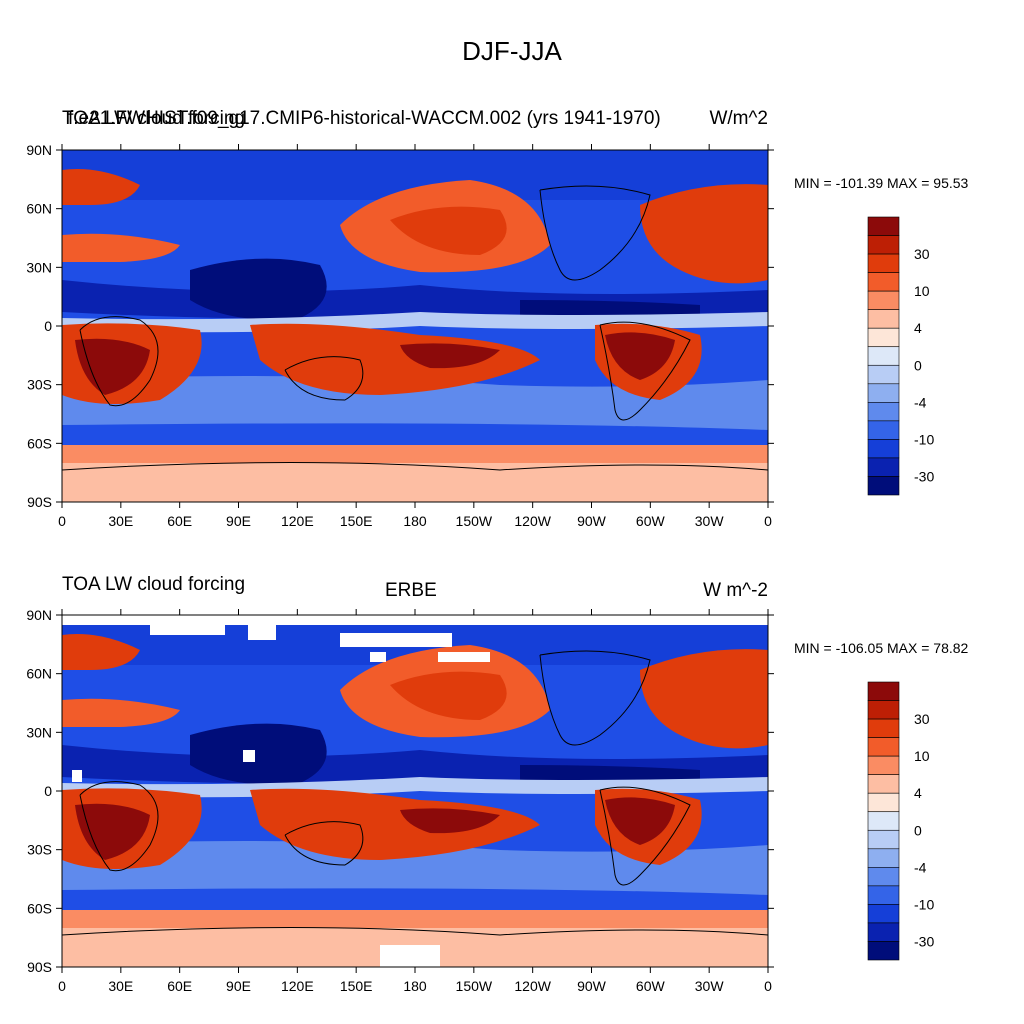 This screenshot has height=1024, width=1024. I want to click on panel-2-center-title: ERBE, so click(411, 590).